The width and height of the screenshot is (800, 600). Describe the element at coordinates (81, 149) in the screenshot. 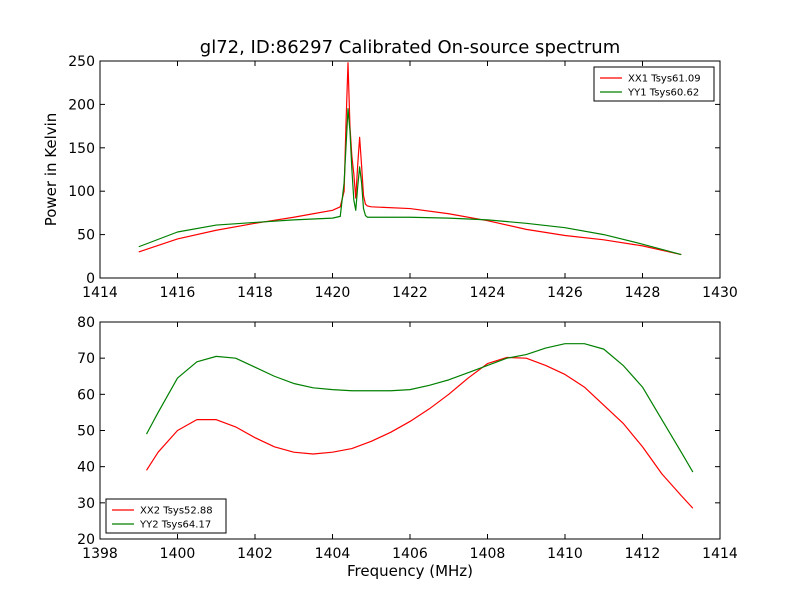

I see `top-ytick-label-3: 150` at that location.